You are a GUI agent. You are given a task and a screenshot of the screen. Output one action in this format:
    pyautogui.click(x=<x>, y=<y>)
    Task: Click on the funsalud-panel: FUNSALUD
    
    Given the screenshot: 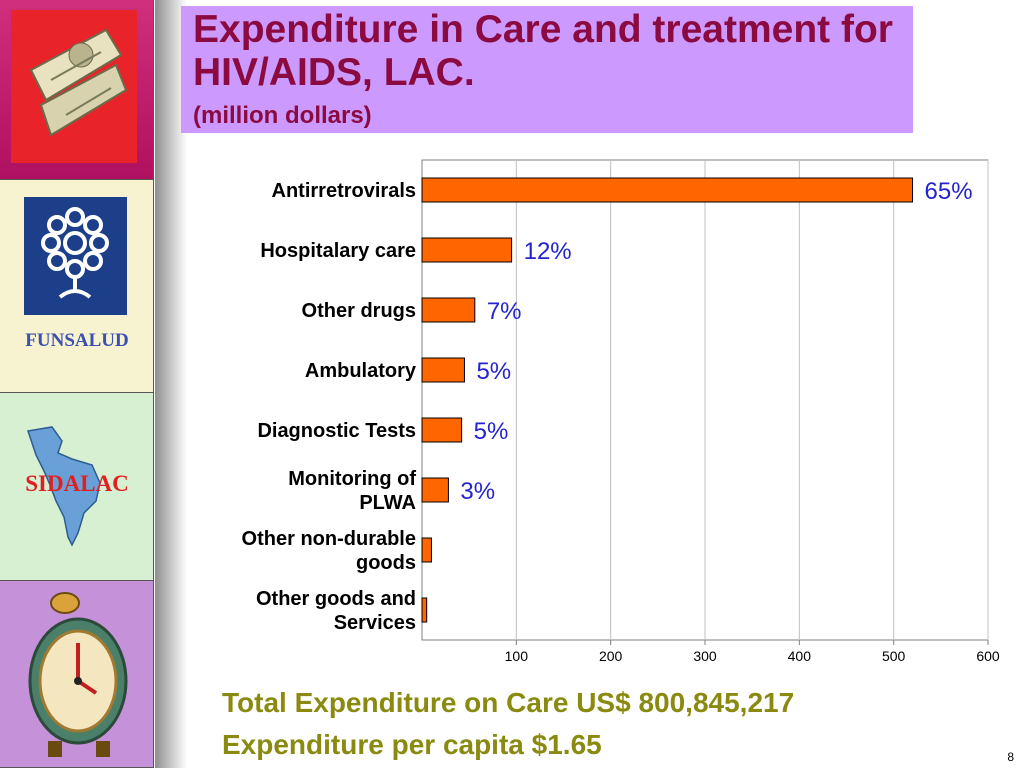 What is the action you would take?
    pyautogui.click(x=77, y=286)
    